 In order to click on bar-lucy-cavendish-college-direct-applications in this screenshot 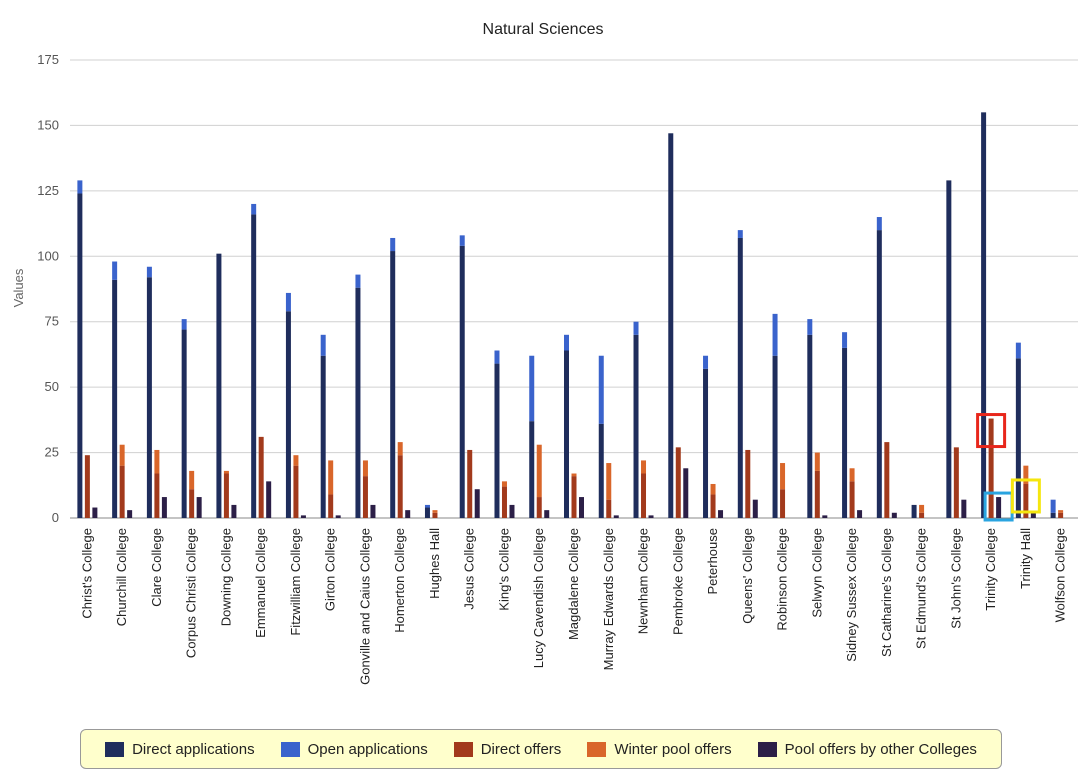, I will do `click(532, 469)`.